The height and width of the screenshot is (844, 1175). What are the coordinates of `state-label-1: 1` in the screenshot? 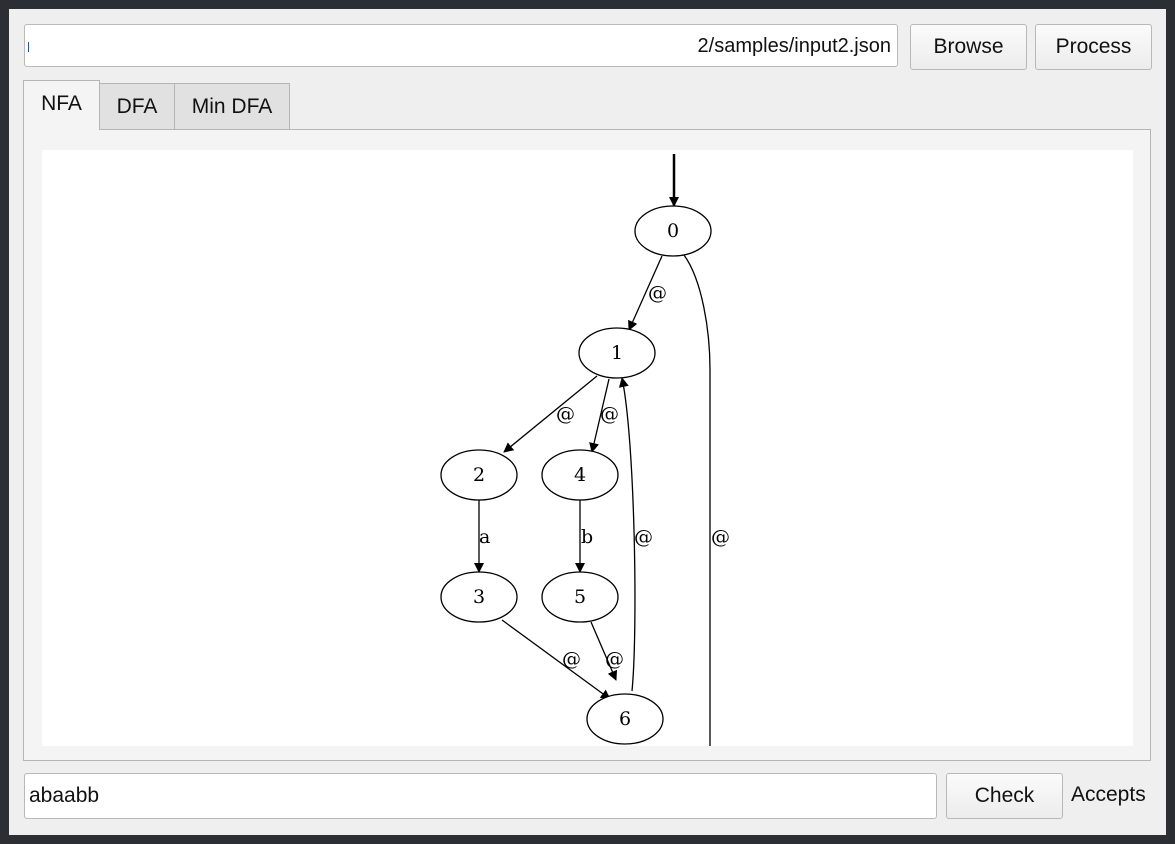 It's located at (617, 353).